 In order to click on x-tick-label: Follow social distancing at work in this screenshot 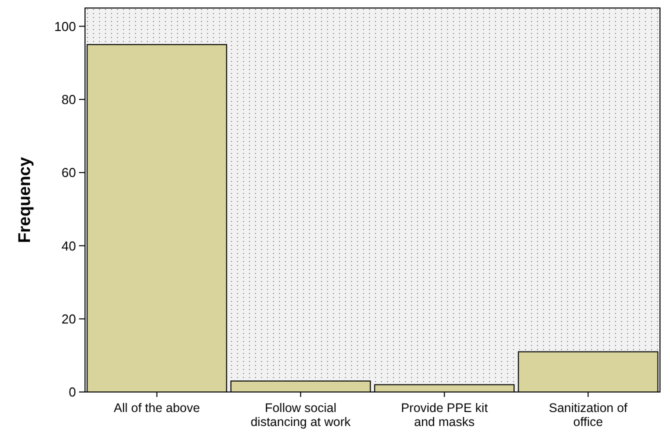, I will do `click(301, 415)`.